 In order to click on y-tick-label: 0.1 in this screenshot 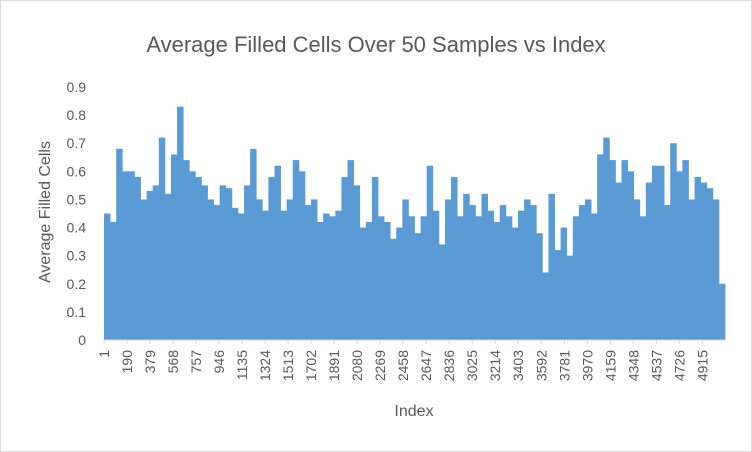, I will do `click(77, 312)`.